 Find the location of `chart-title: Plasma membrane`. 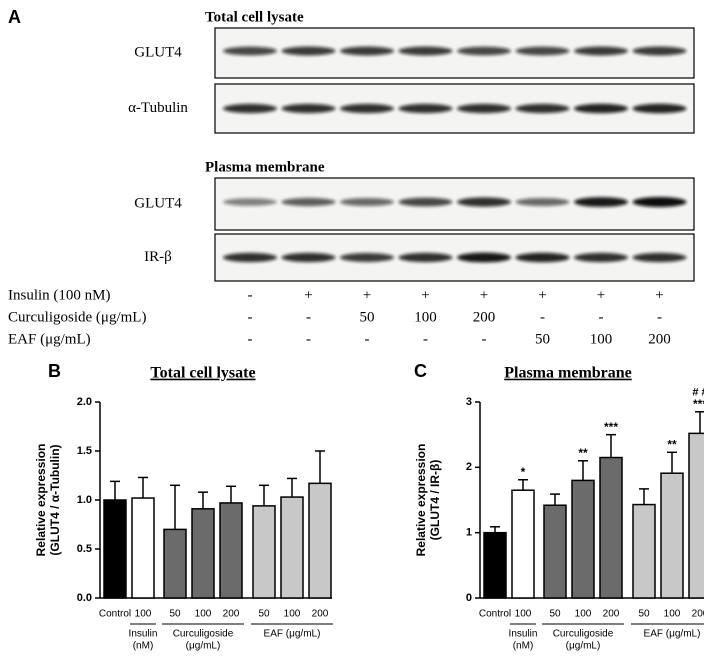

chart-title: Plasma membrane is located at coordinates (568, 373).